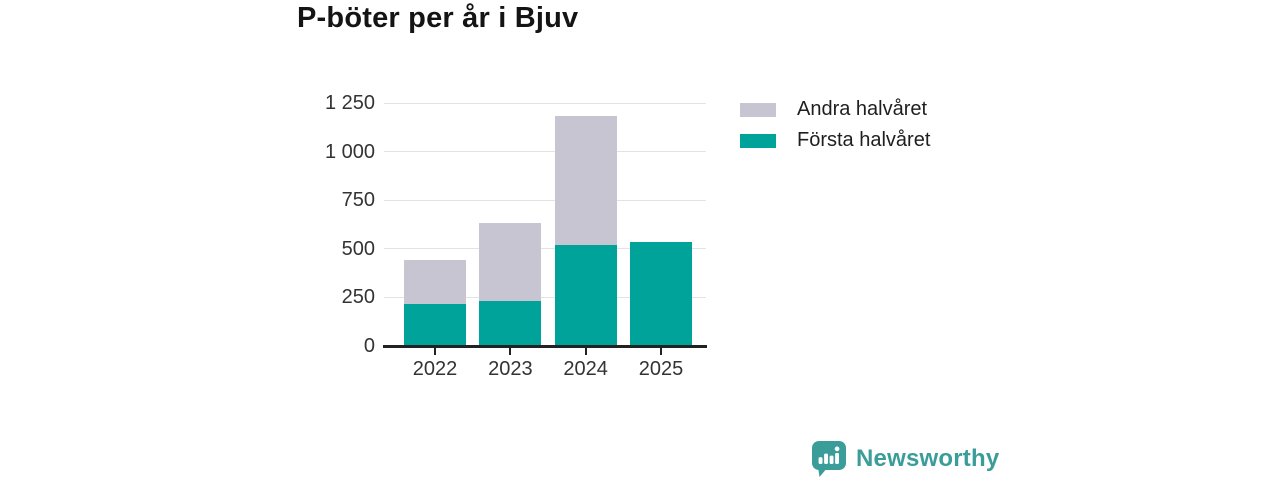  I want to click on x-tick-label: 2025, so click(661, 369).